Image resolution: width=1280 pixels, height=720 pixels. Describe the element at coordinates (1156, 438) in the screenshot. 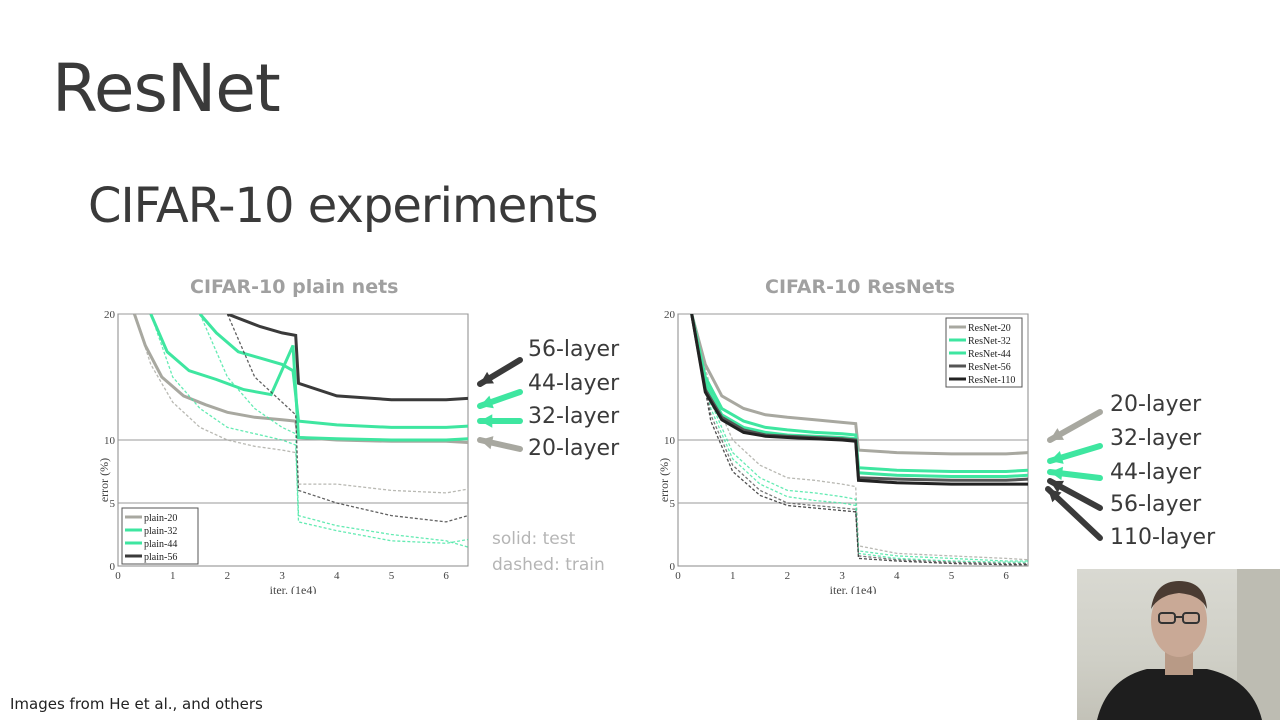

I see `anno-right-32: 32-layer` at that location.